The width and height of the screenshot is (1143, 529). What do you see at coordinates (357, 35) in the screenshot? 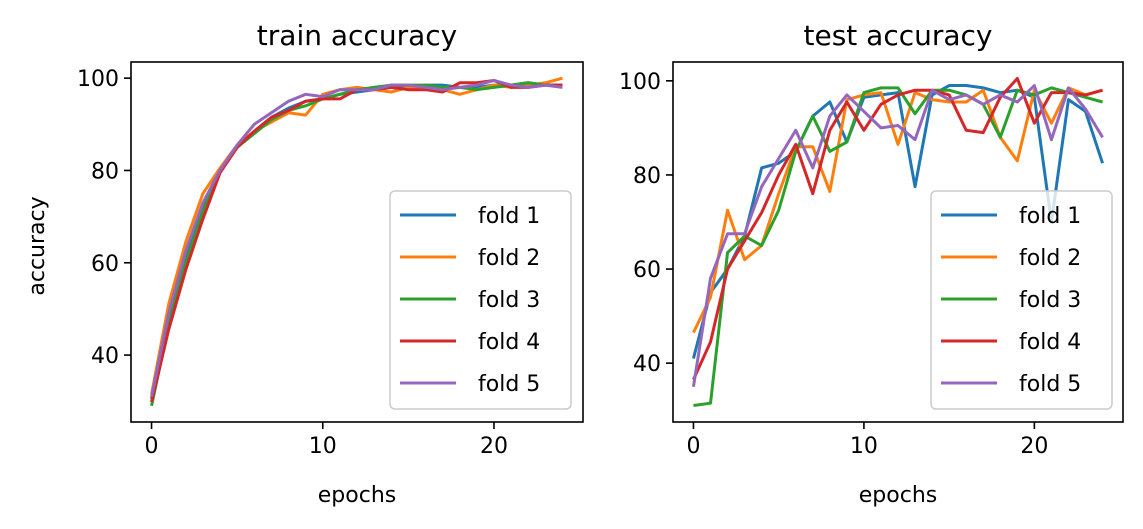
I see `train-chart-title: train accuracy` at bounding box center [357, 35].